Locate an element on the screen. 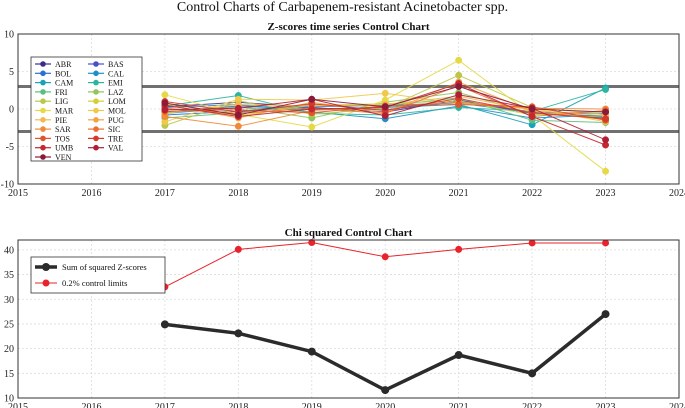  legend-item-lig: LIG is located at coordinates (52, 101).